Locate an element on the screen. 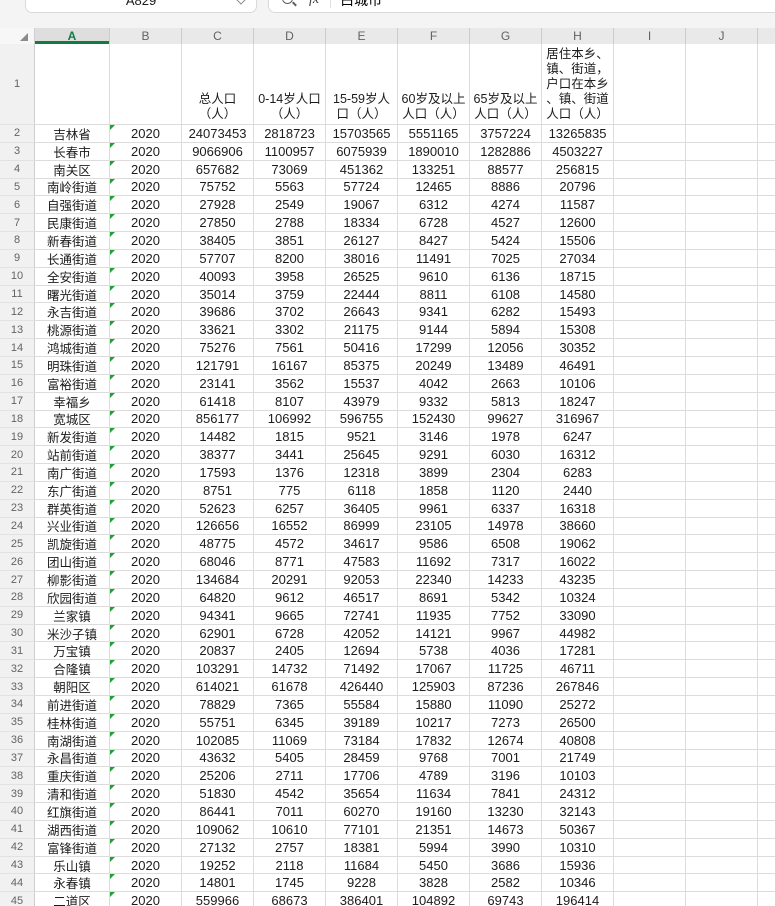  cell-value: 18334 is located at coordinates (362, 223).